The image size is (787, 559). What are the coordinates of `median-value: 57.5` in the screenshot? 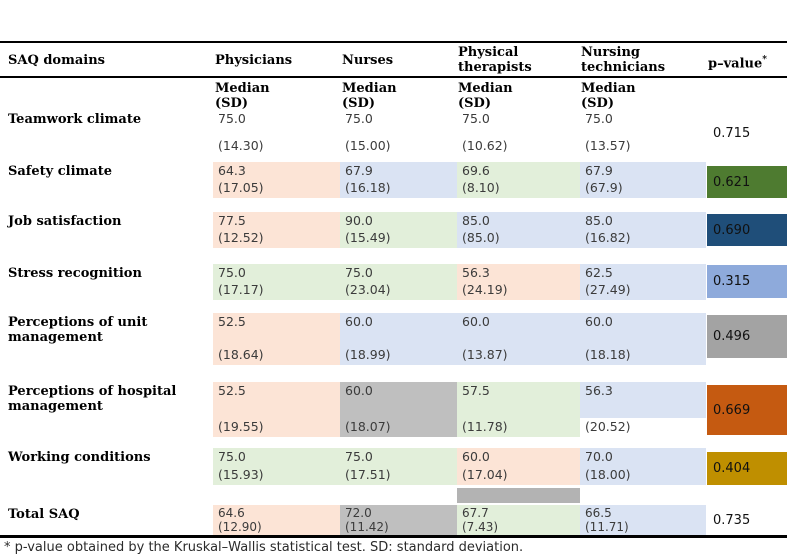 It's located at (476, 390).